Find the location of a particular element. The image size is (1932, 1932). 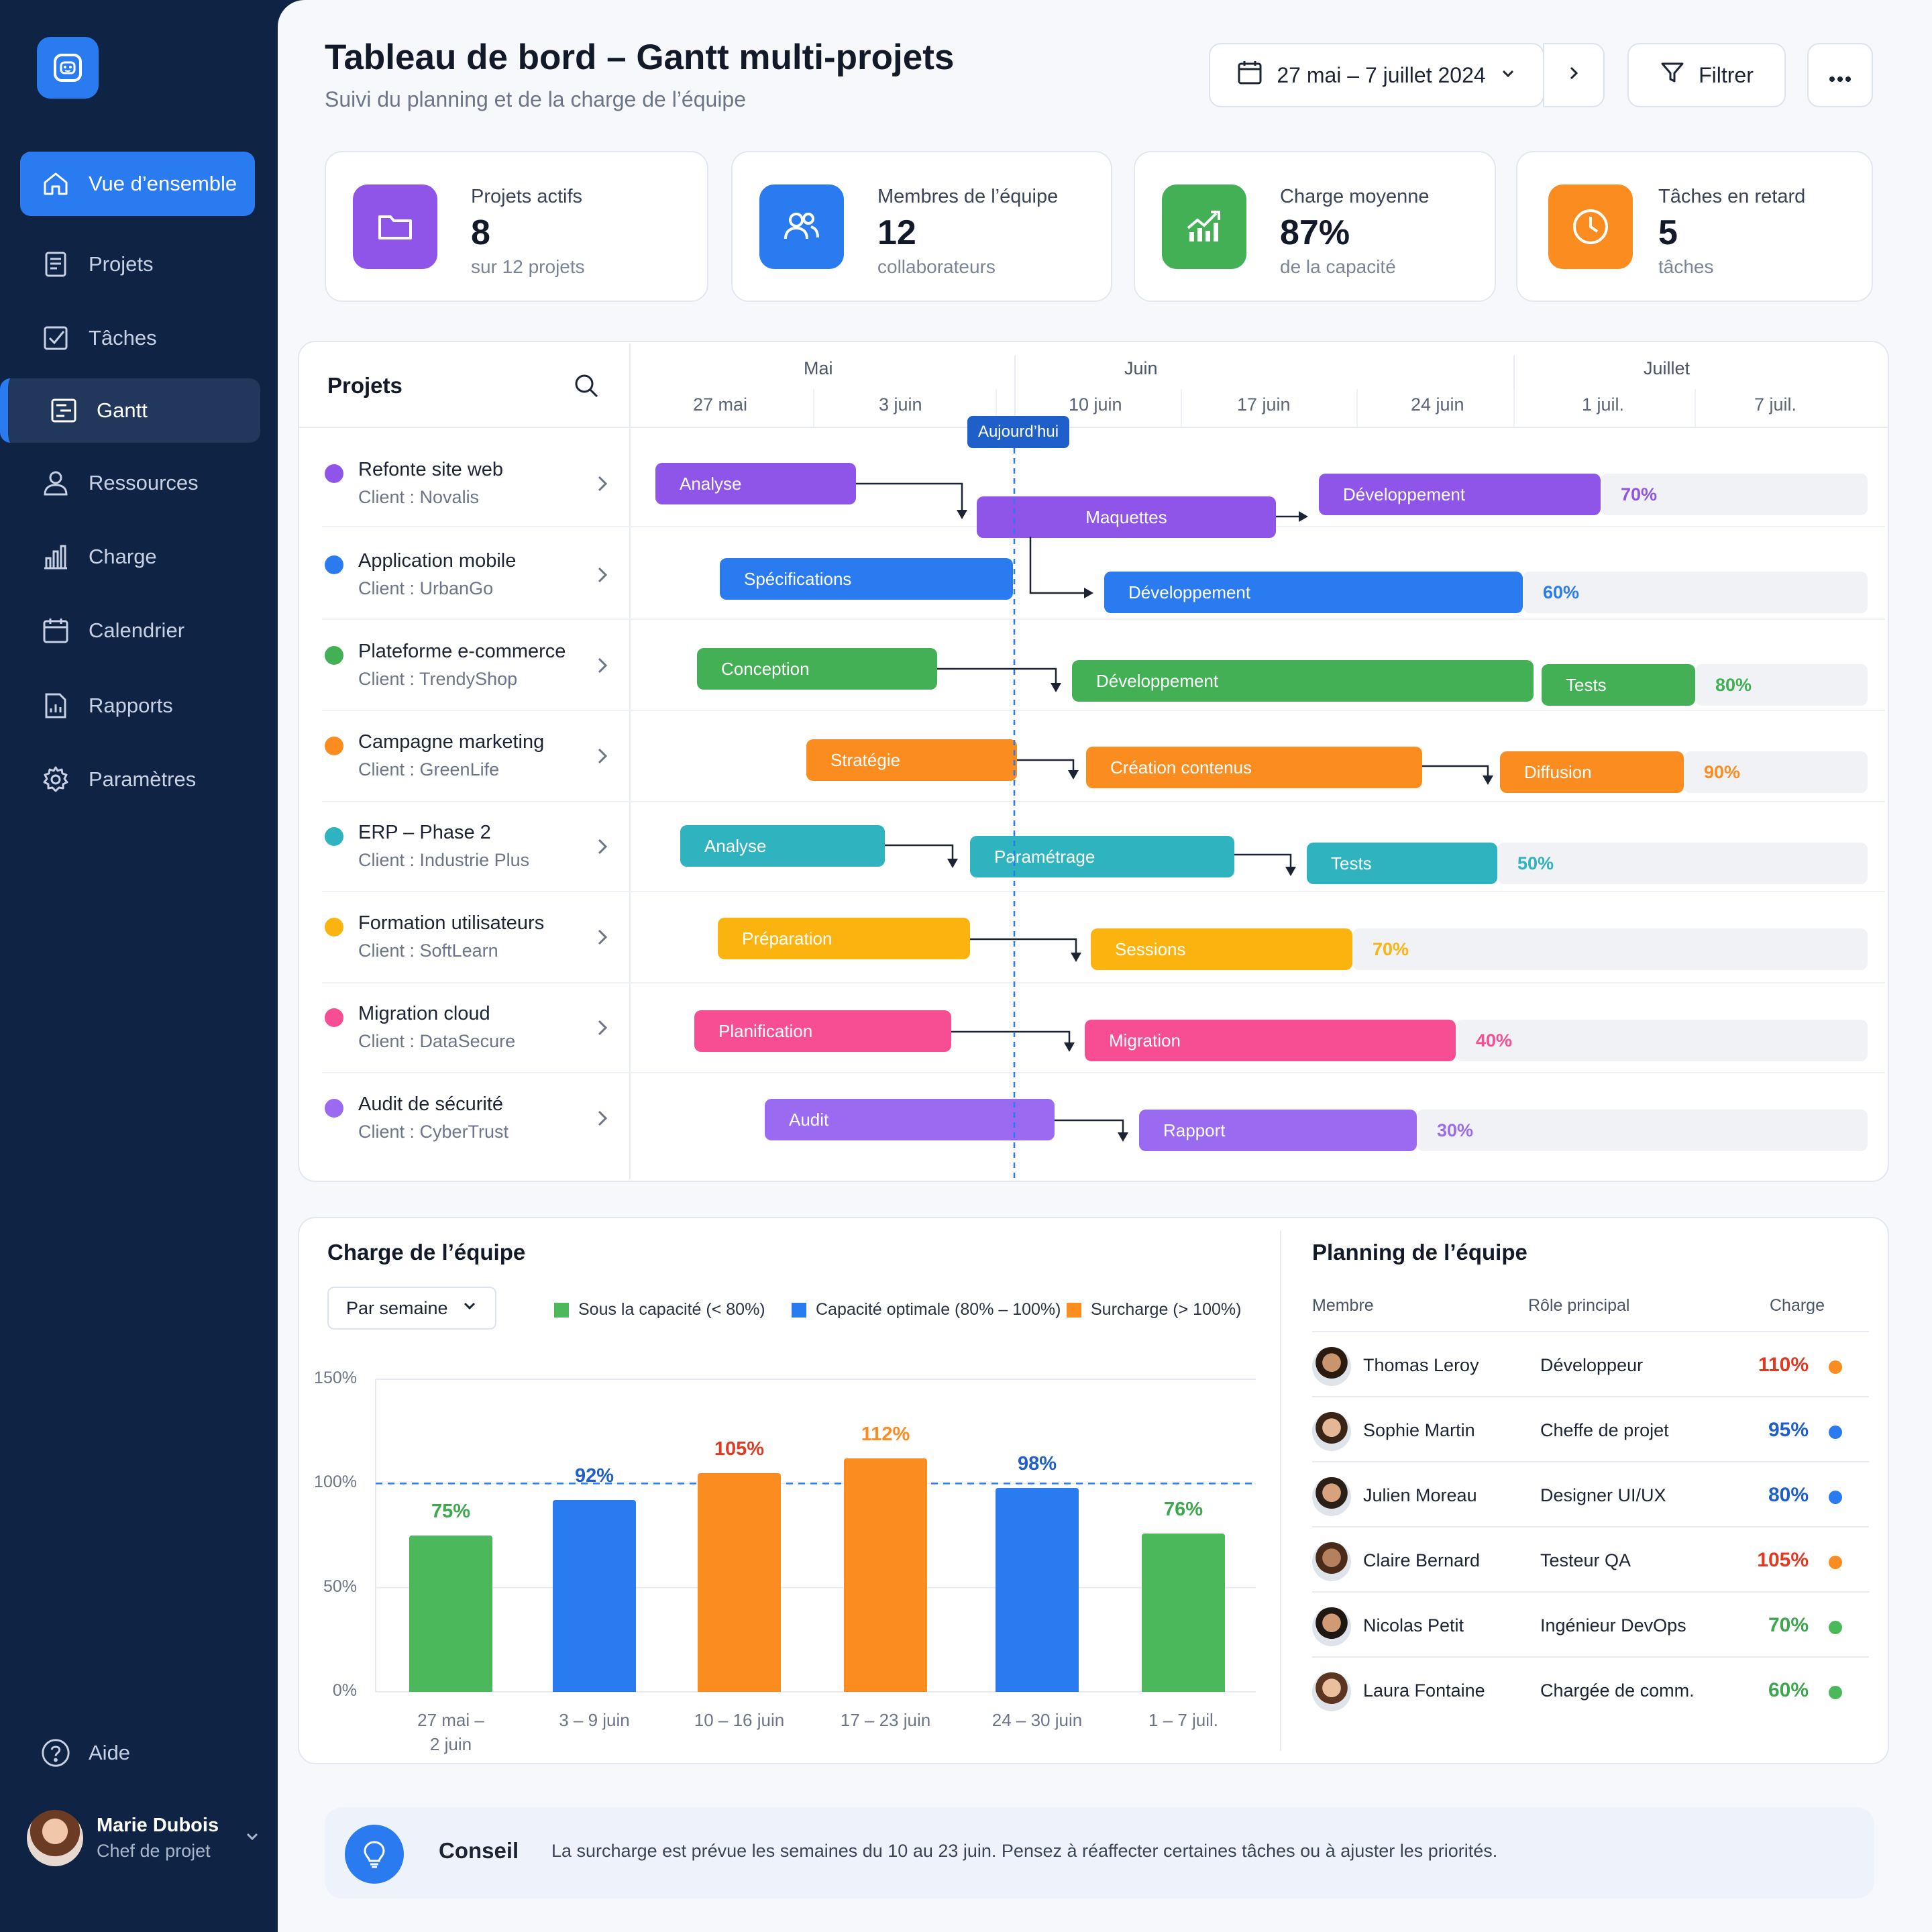

date-range-picker: 27 mai – 7 juillet 2024 is located at coordinates (1376, 75).